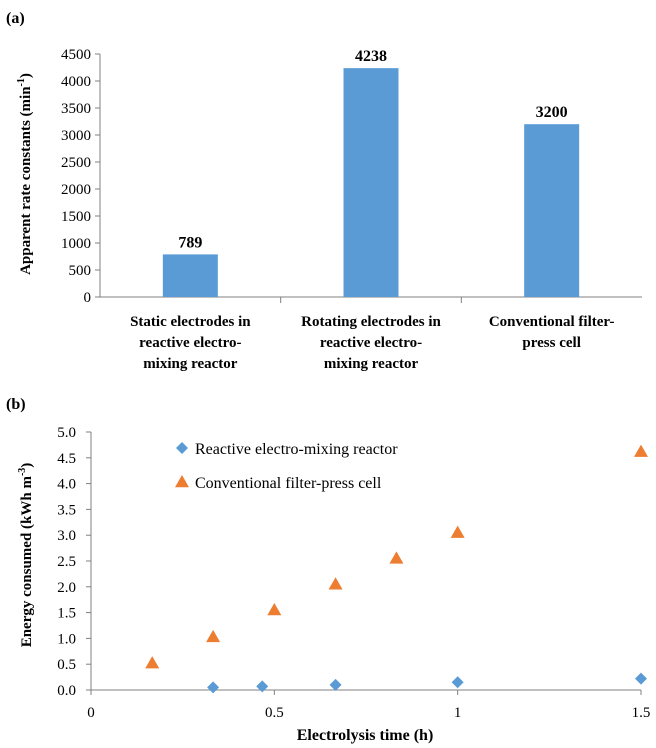 The height and width of the screenshot is (748, 656). Describe the element at coordinates (551, 343) in the screenshot. I see `bar-category-label-line: press cell` at that location.